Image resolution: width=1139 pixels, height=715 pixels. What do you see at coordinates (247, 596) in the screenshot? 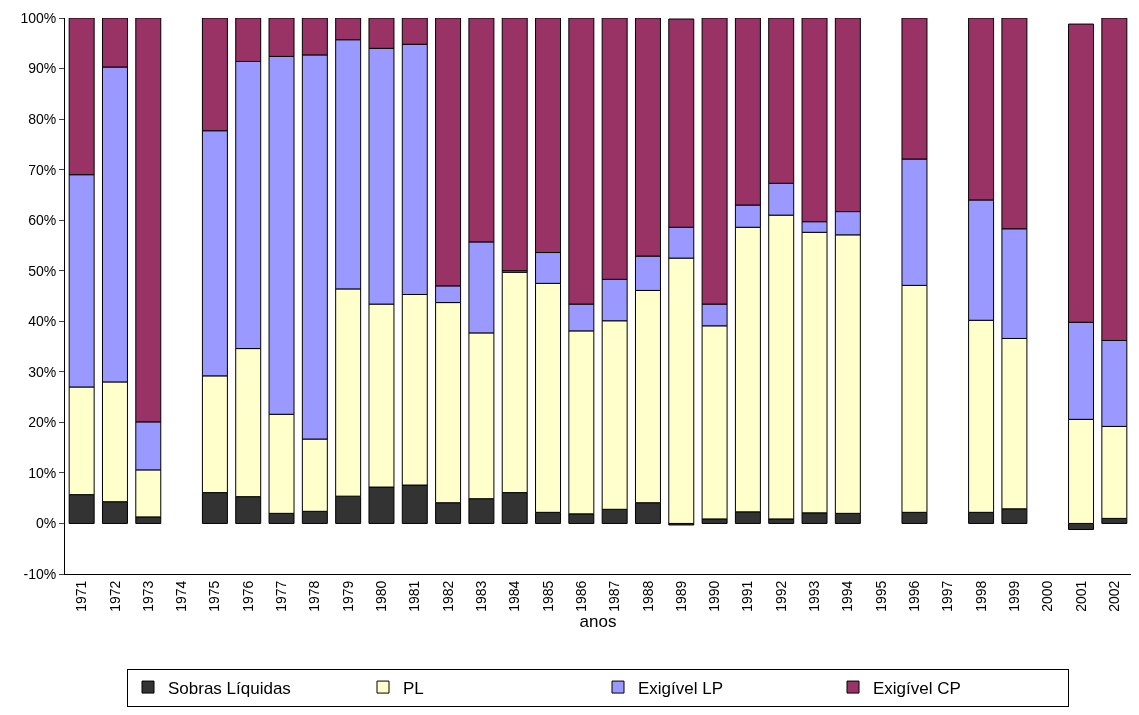
I see `x-tick-label: 1976` at bounding box center [247, 596].